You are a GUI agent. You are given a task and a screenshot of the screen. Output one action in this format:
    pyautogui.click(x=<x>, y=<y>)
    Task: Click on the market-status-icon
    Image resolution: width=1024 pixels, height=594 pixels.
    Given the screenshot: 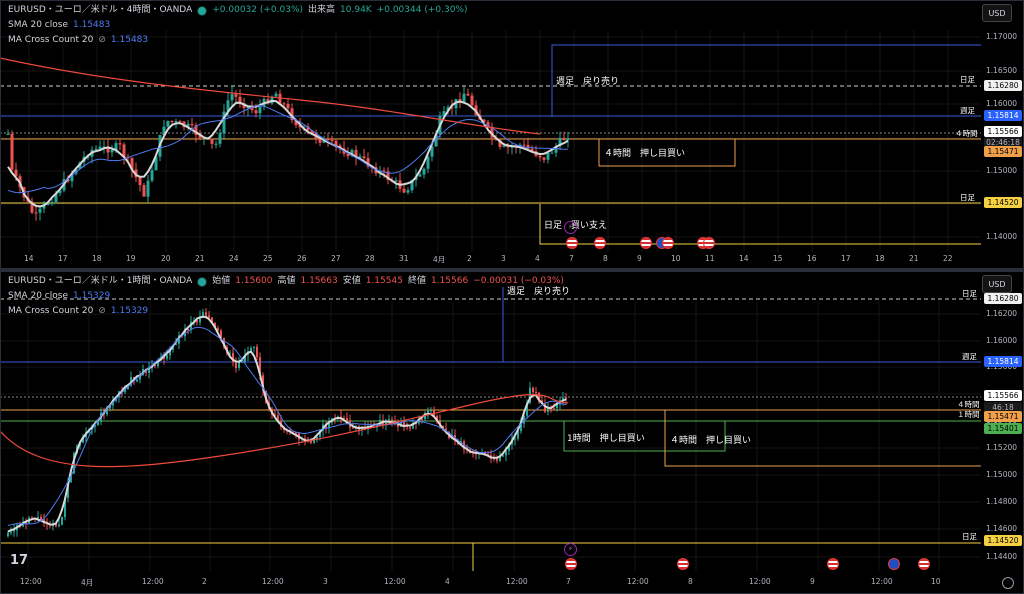 What is the action you would take?
    pyautogui.click(x=202, y=10)
    